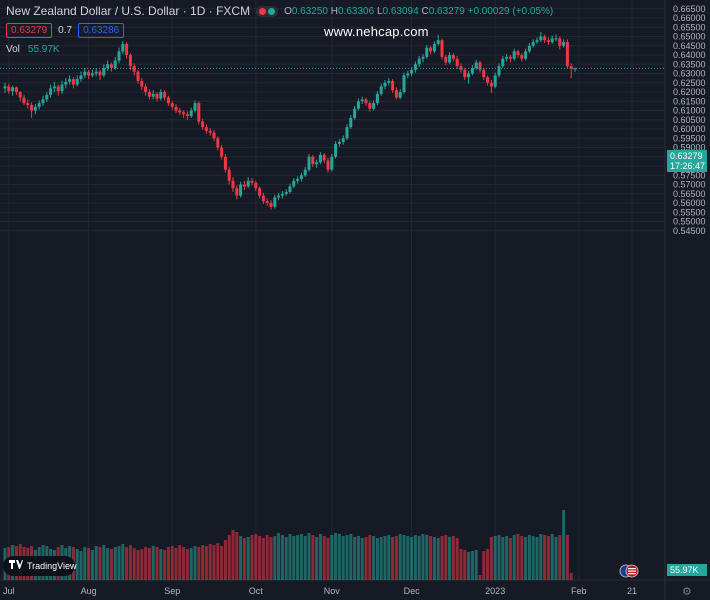  Describe the element at coordinates (687, 570) in the screenshot. I see `volume-axis-label: 55.97K` at that location.